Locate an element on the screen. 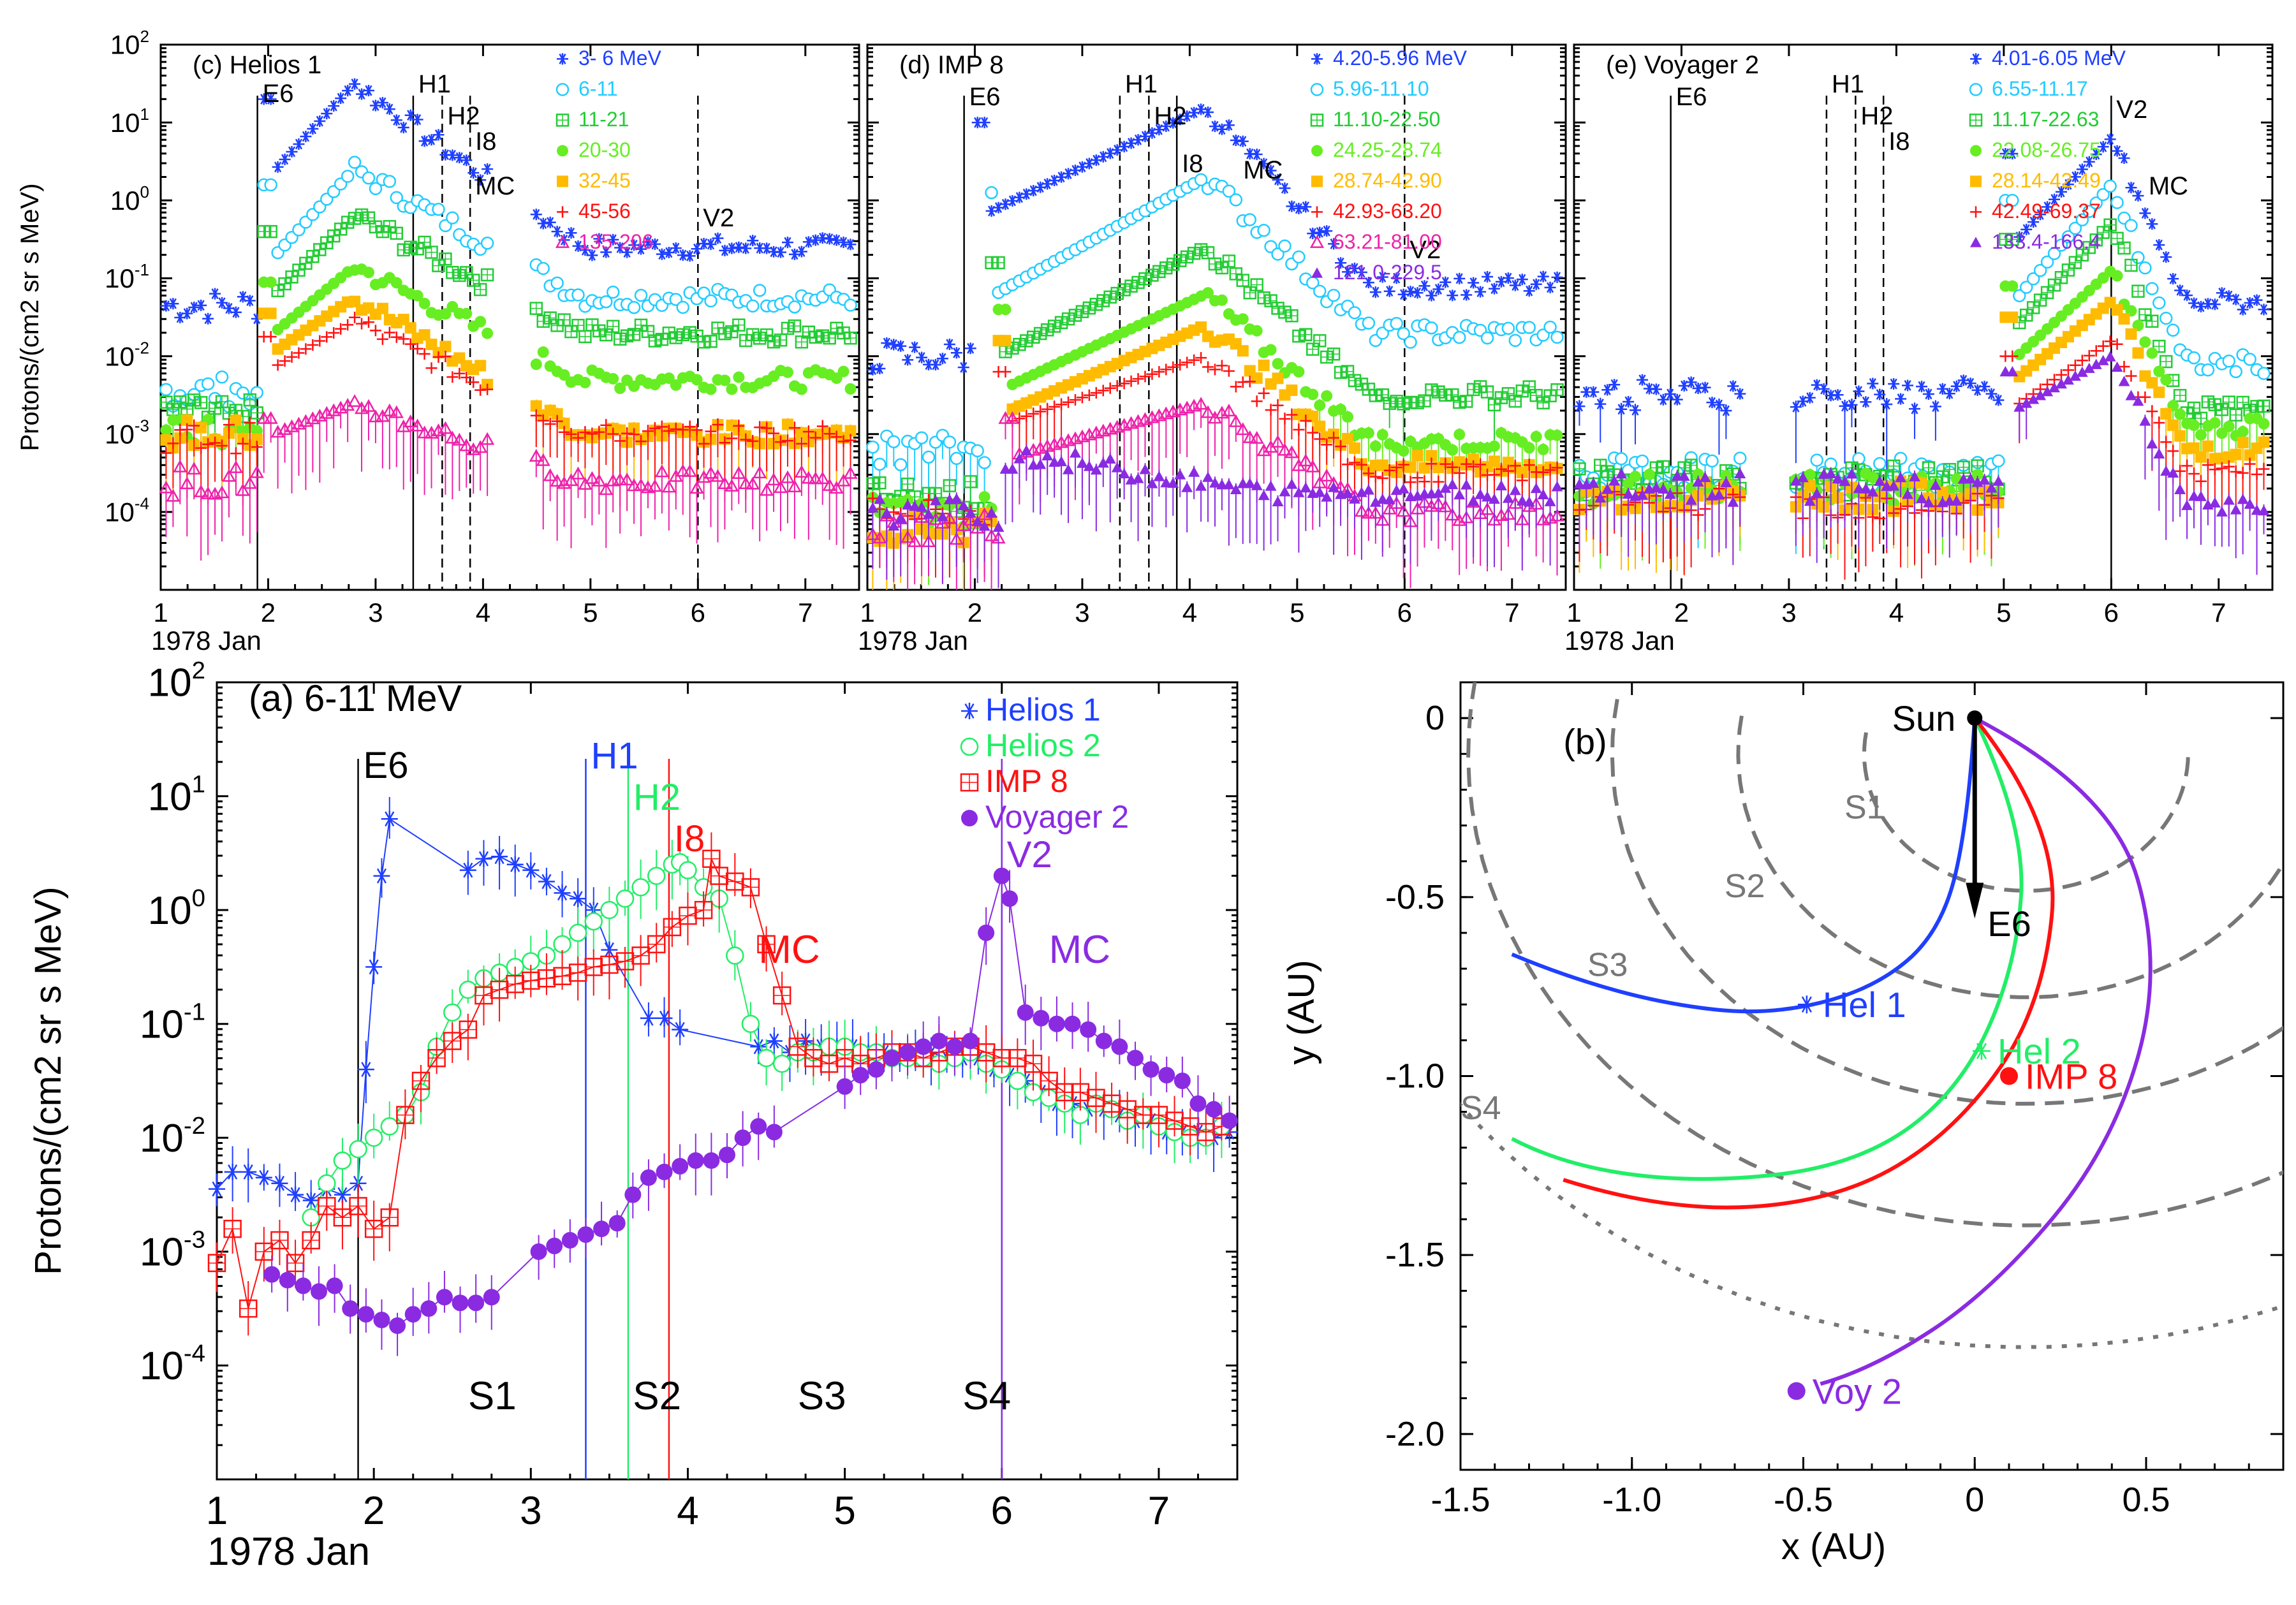 The width and height of the screenshot is (2296, 1605). x-tick-label: 6 is located at coordinates (1002, 1511).